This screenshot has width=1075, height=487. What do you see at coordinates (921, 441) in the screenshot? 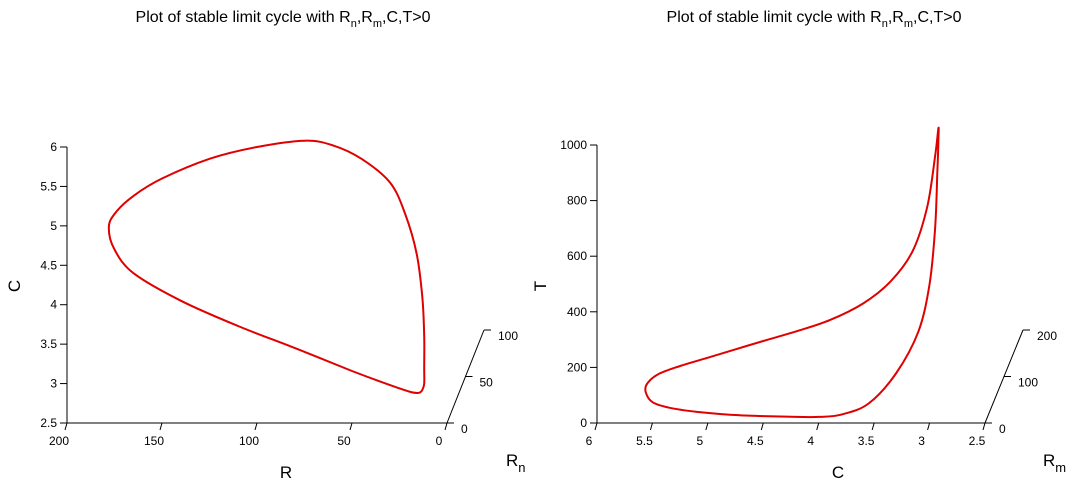
I see `x-tick-label: 3` at bounding box center [921, 441].